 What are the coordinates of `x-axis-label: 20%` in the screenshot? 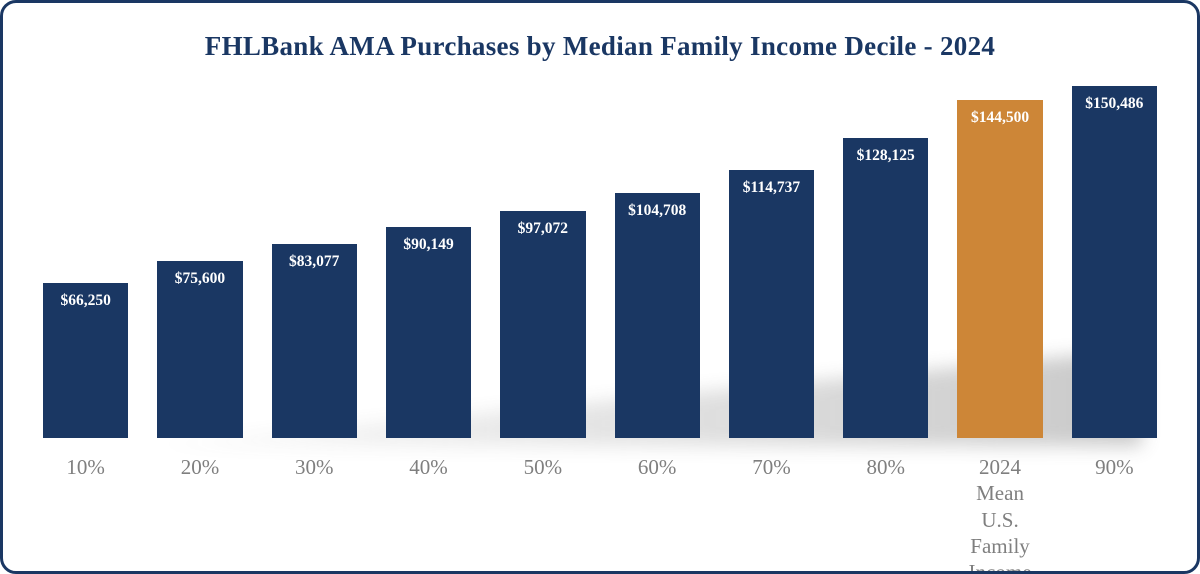 It's located at (200, 467).